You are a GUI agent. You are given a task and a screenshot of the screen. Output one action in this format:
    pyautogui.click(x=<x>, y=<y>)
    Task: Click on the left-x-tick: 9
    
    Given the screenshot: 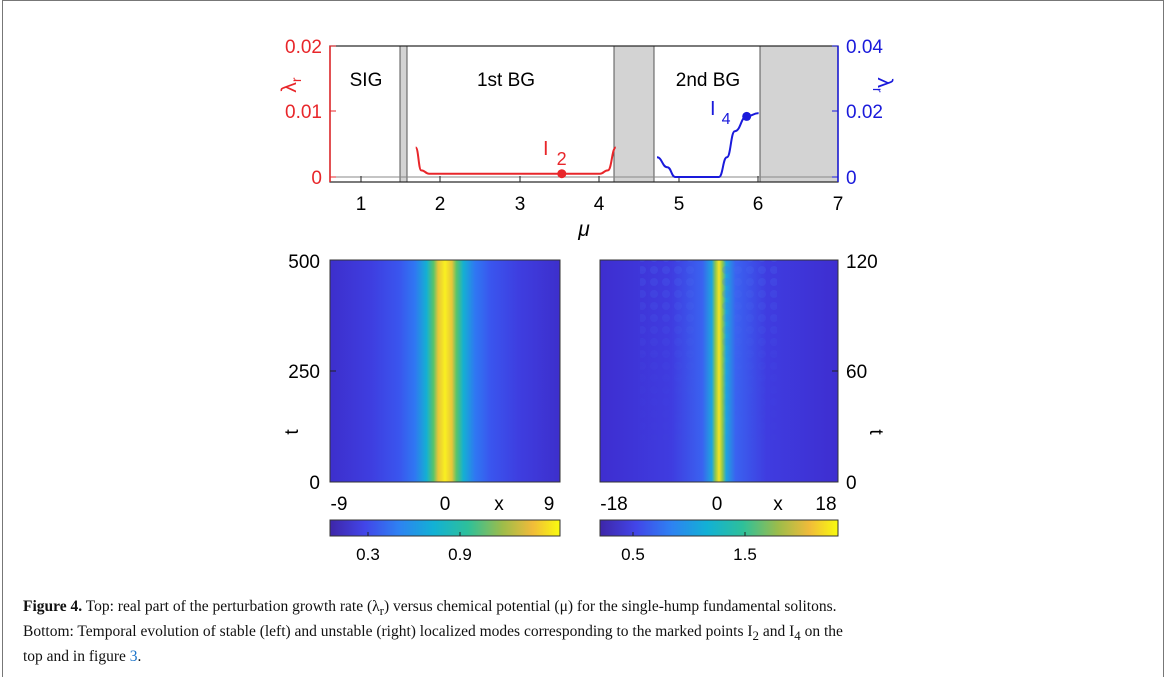 What is the action you would take?
    pyautogui.click(x=549, y=504)
    